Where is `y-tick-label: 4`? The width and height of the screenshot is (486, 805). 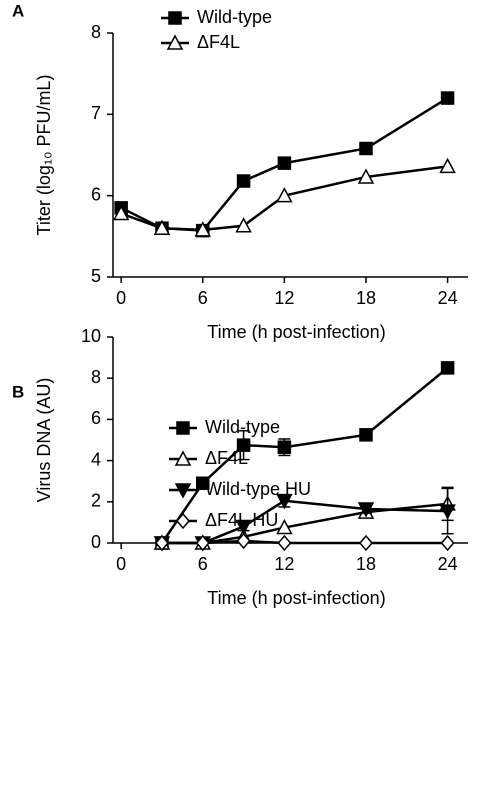 y-tick-label: 4 is located at coordinates (96, 459).